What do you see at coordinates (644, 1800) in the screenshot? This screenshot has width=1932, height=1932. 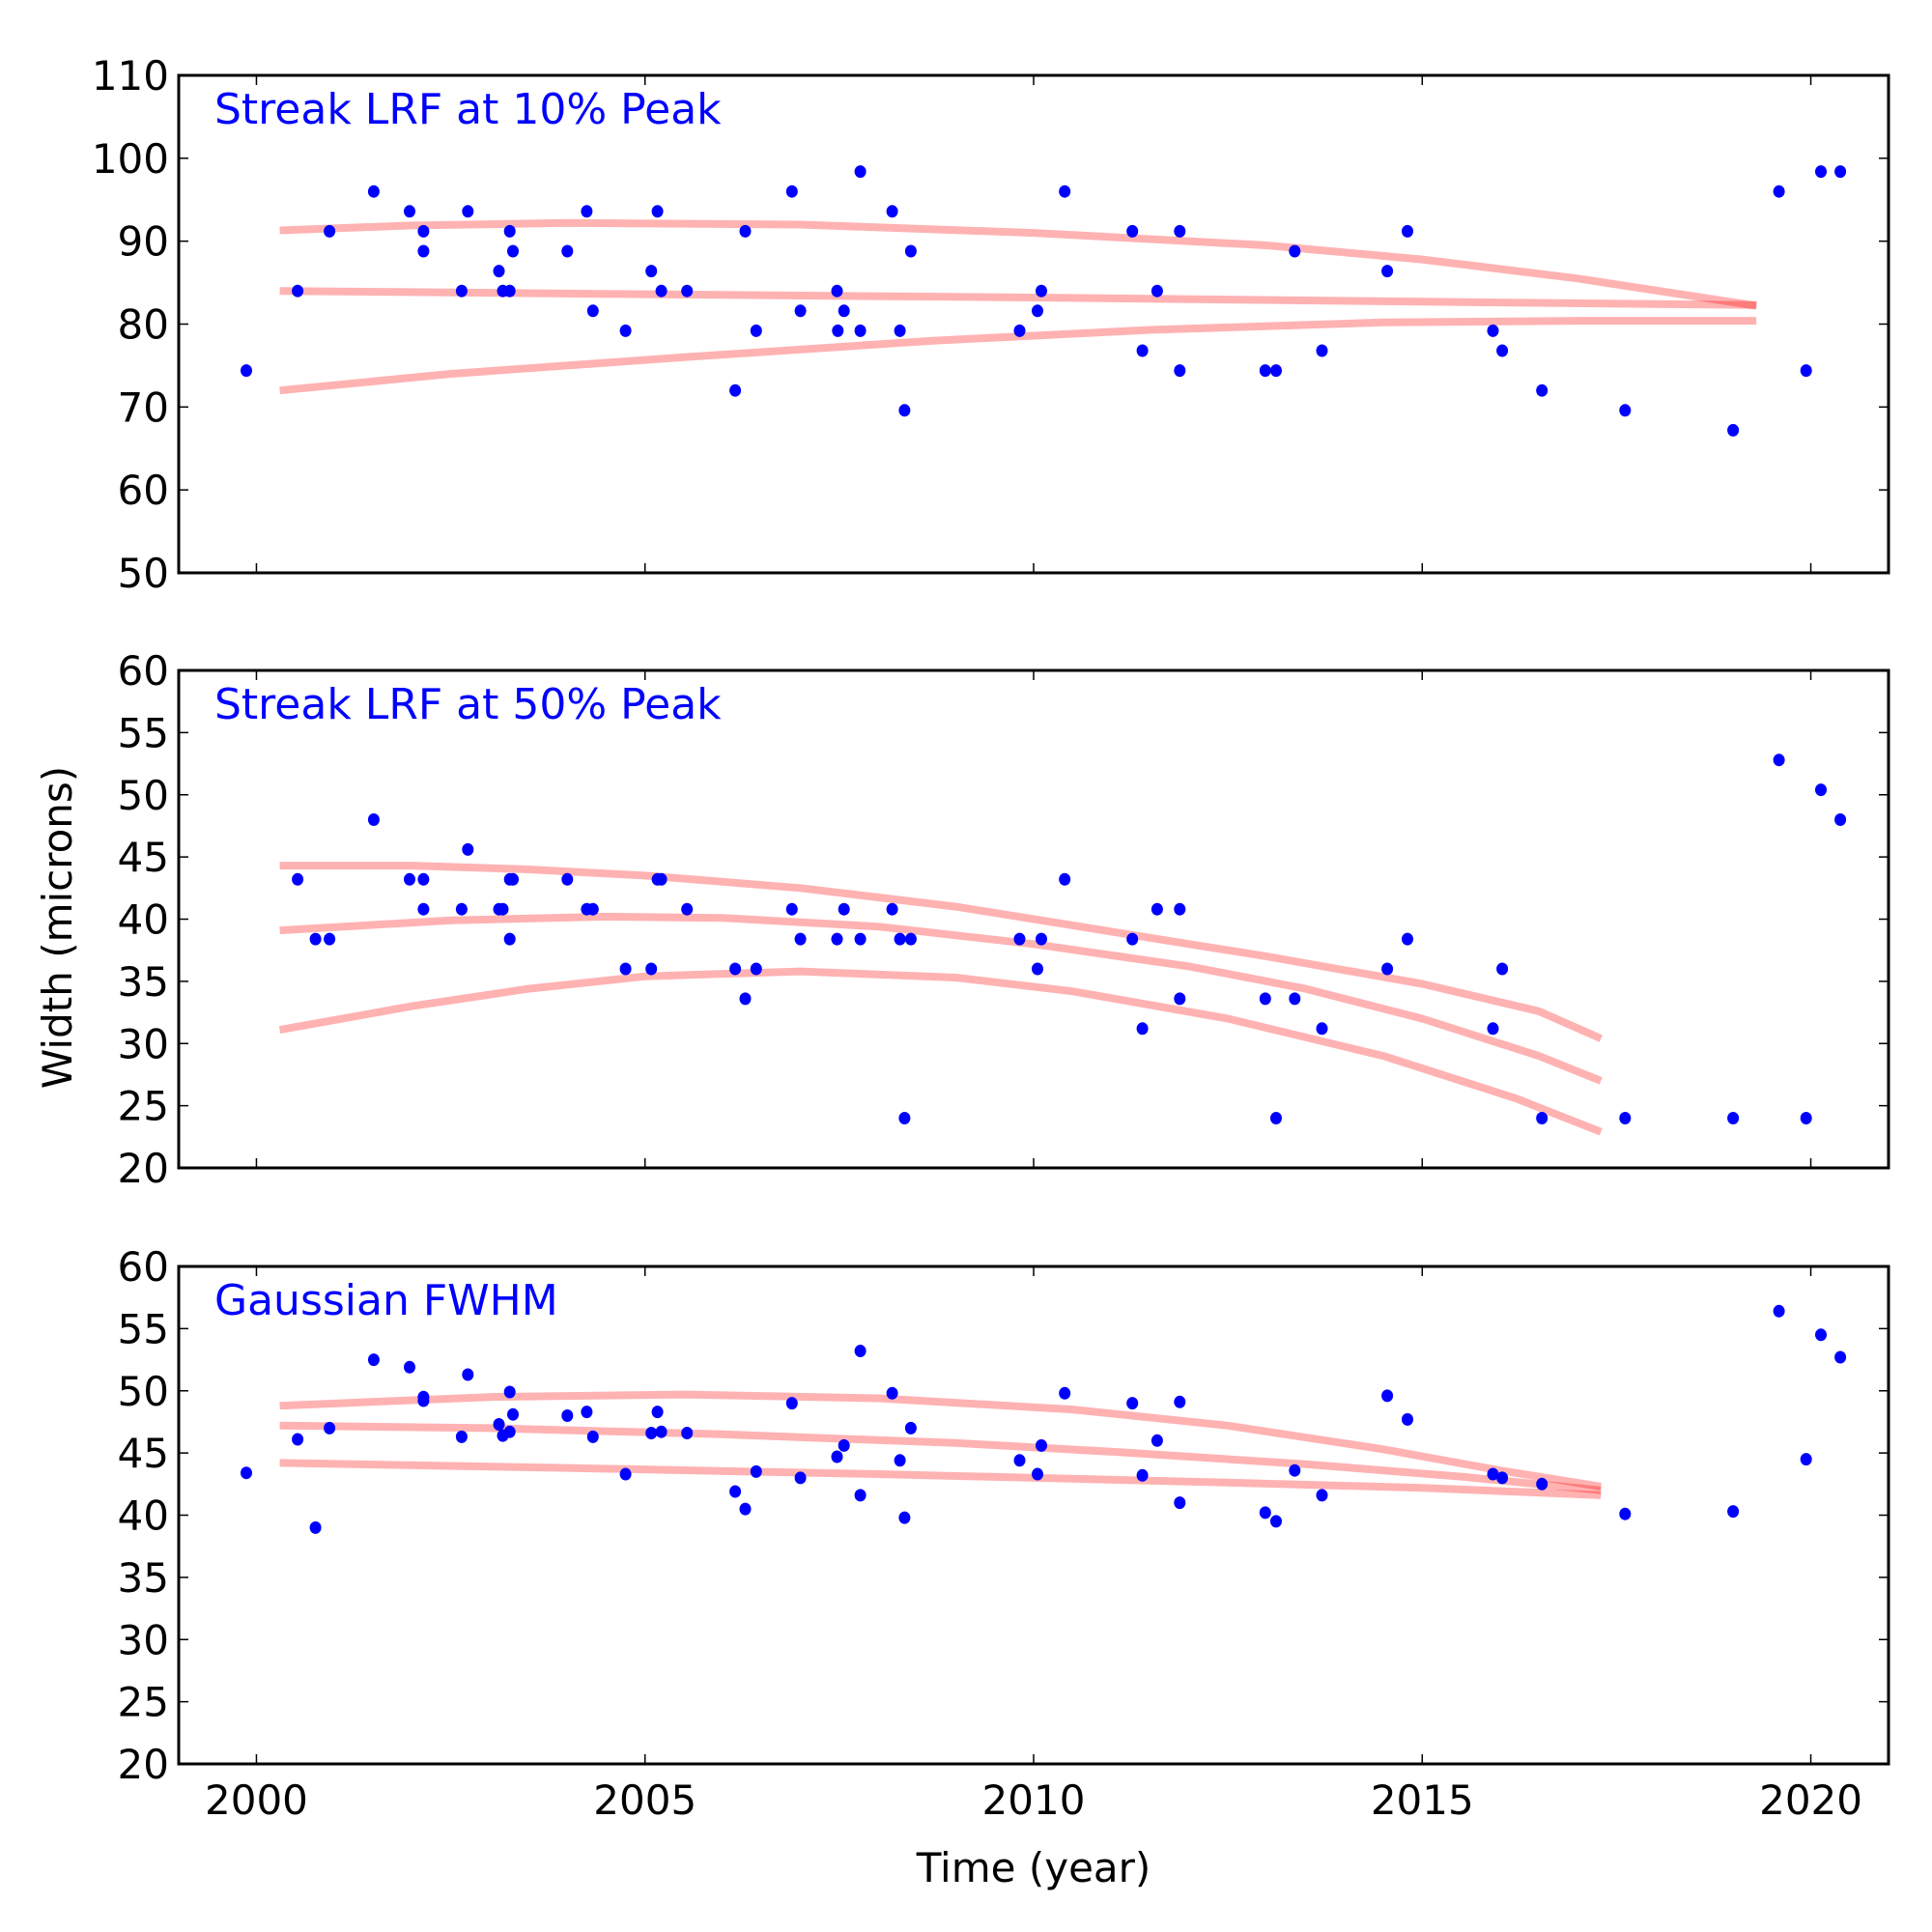 I see `x-tick-label: 2005` at bounding box center [644, 1800].